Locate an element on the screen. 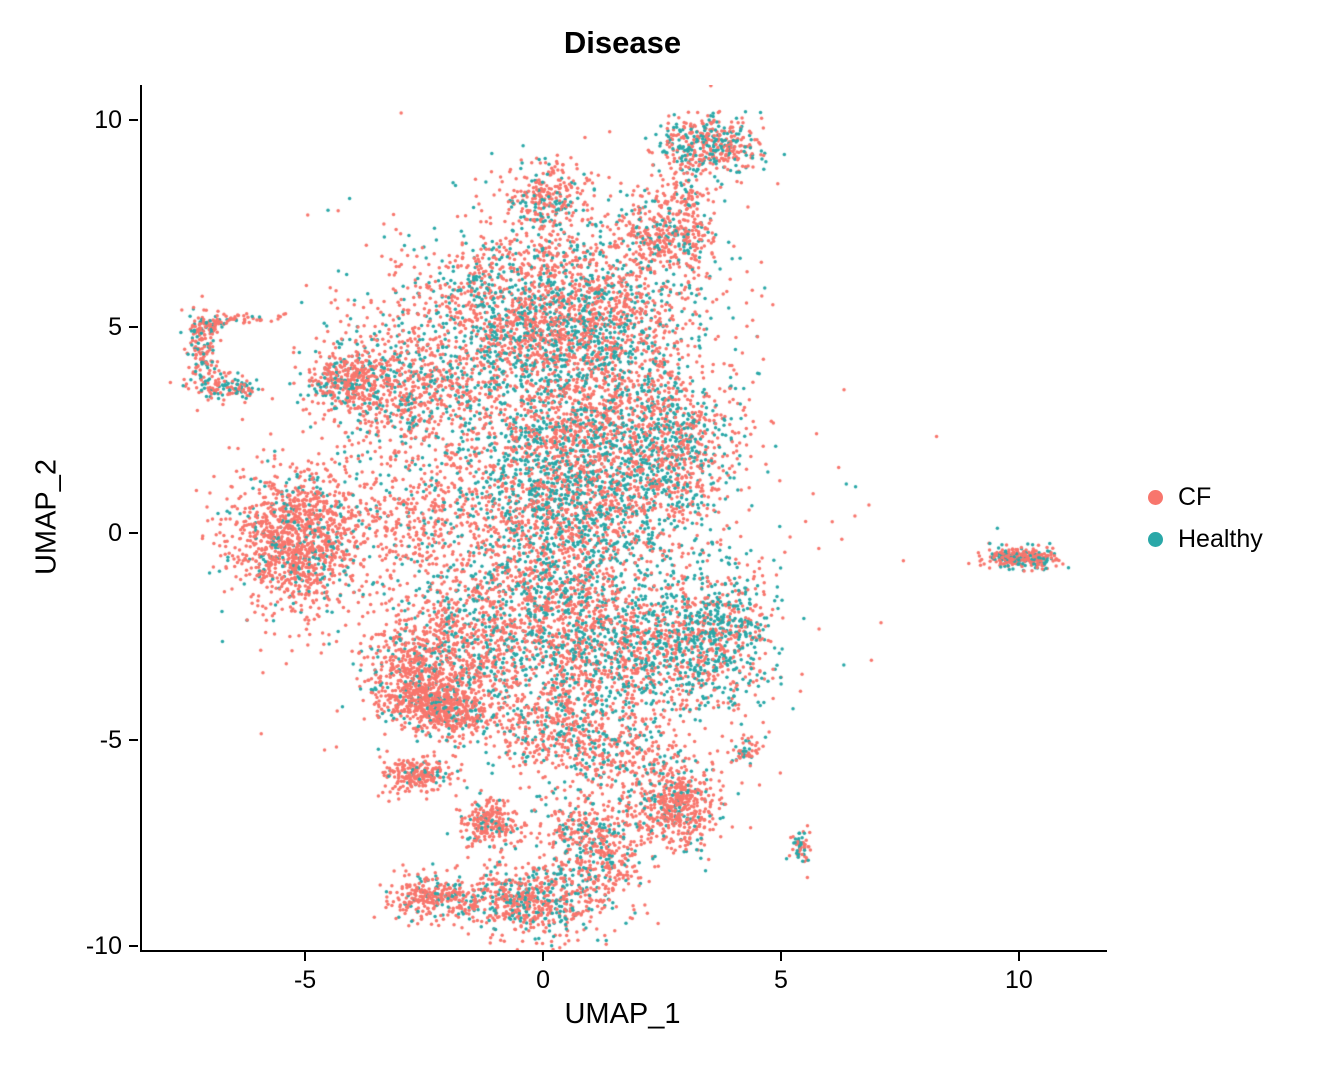 The image size is (1344, 1075). legend-item-healthy: Healthy is located at coordinates (1205, 539).